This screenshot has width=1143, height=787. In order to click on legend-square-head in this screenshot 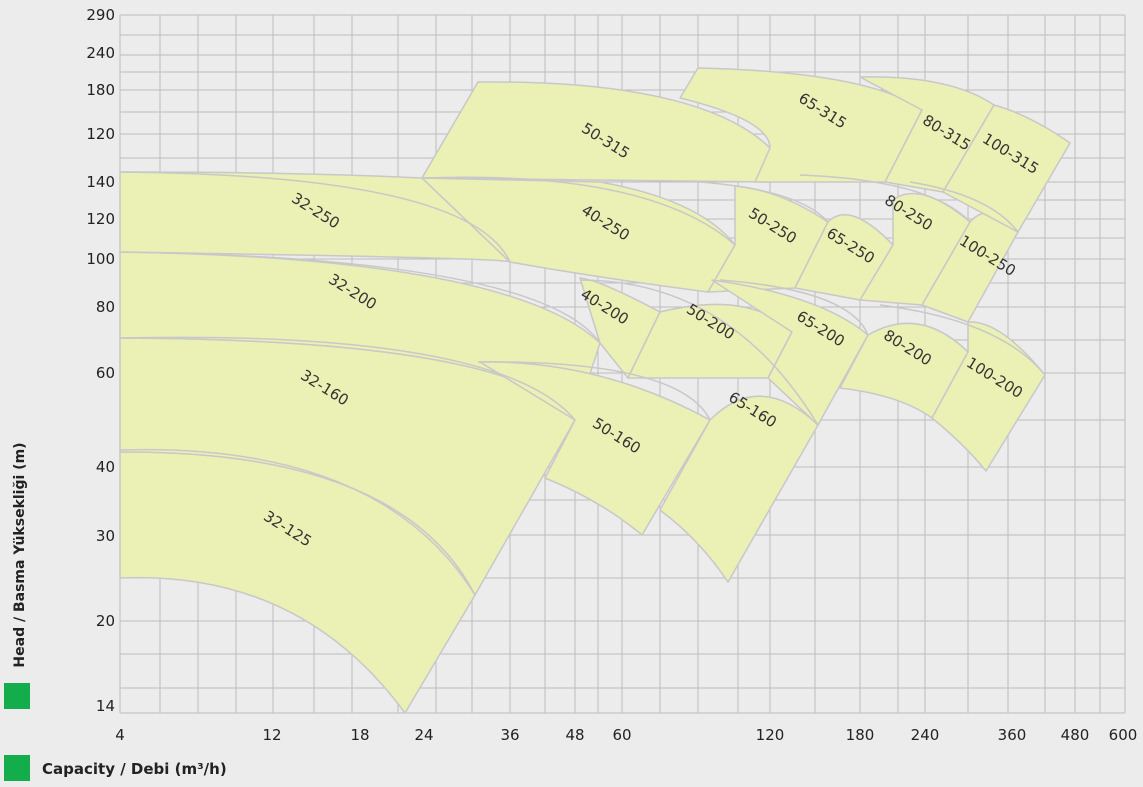, I will do `click(17, 696)`.